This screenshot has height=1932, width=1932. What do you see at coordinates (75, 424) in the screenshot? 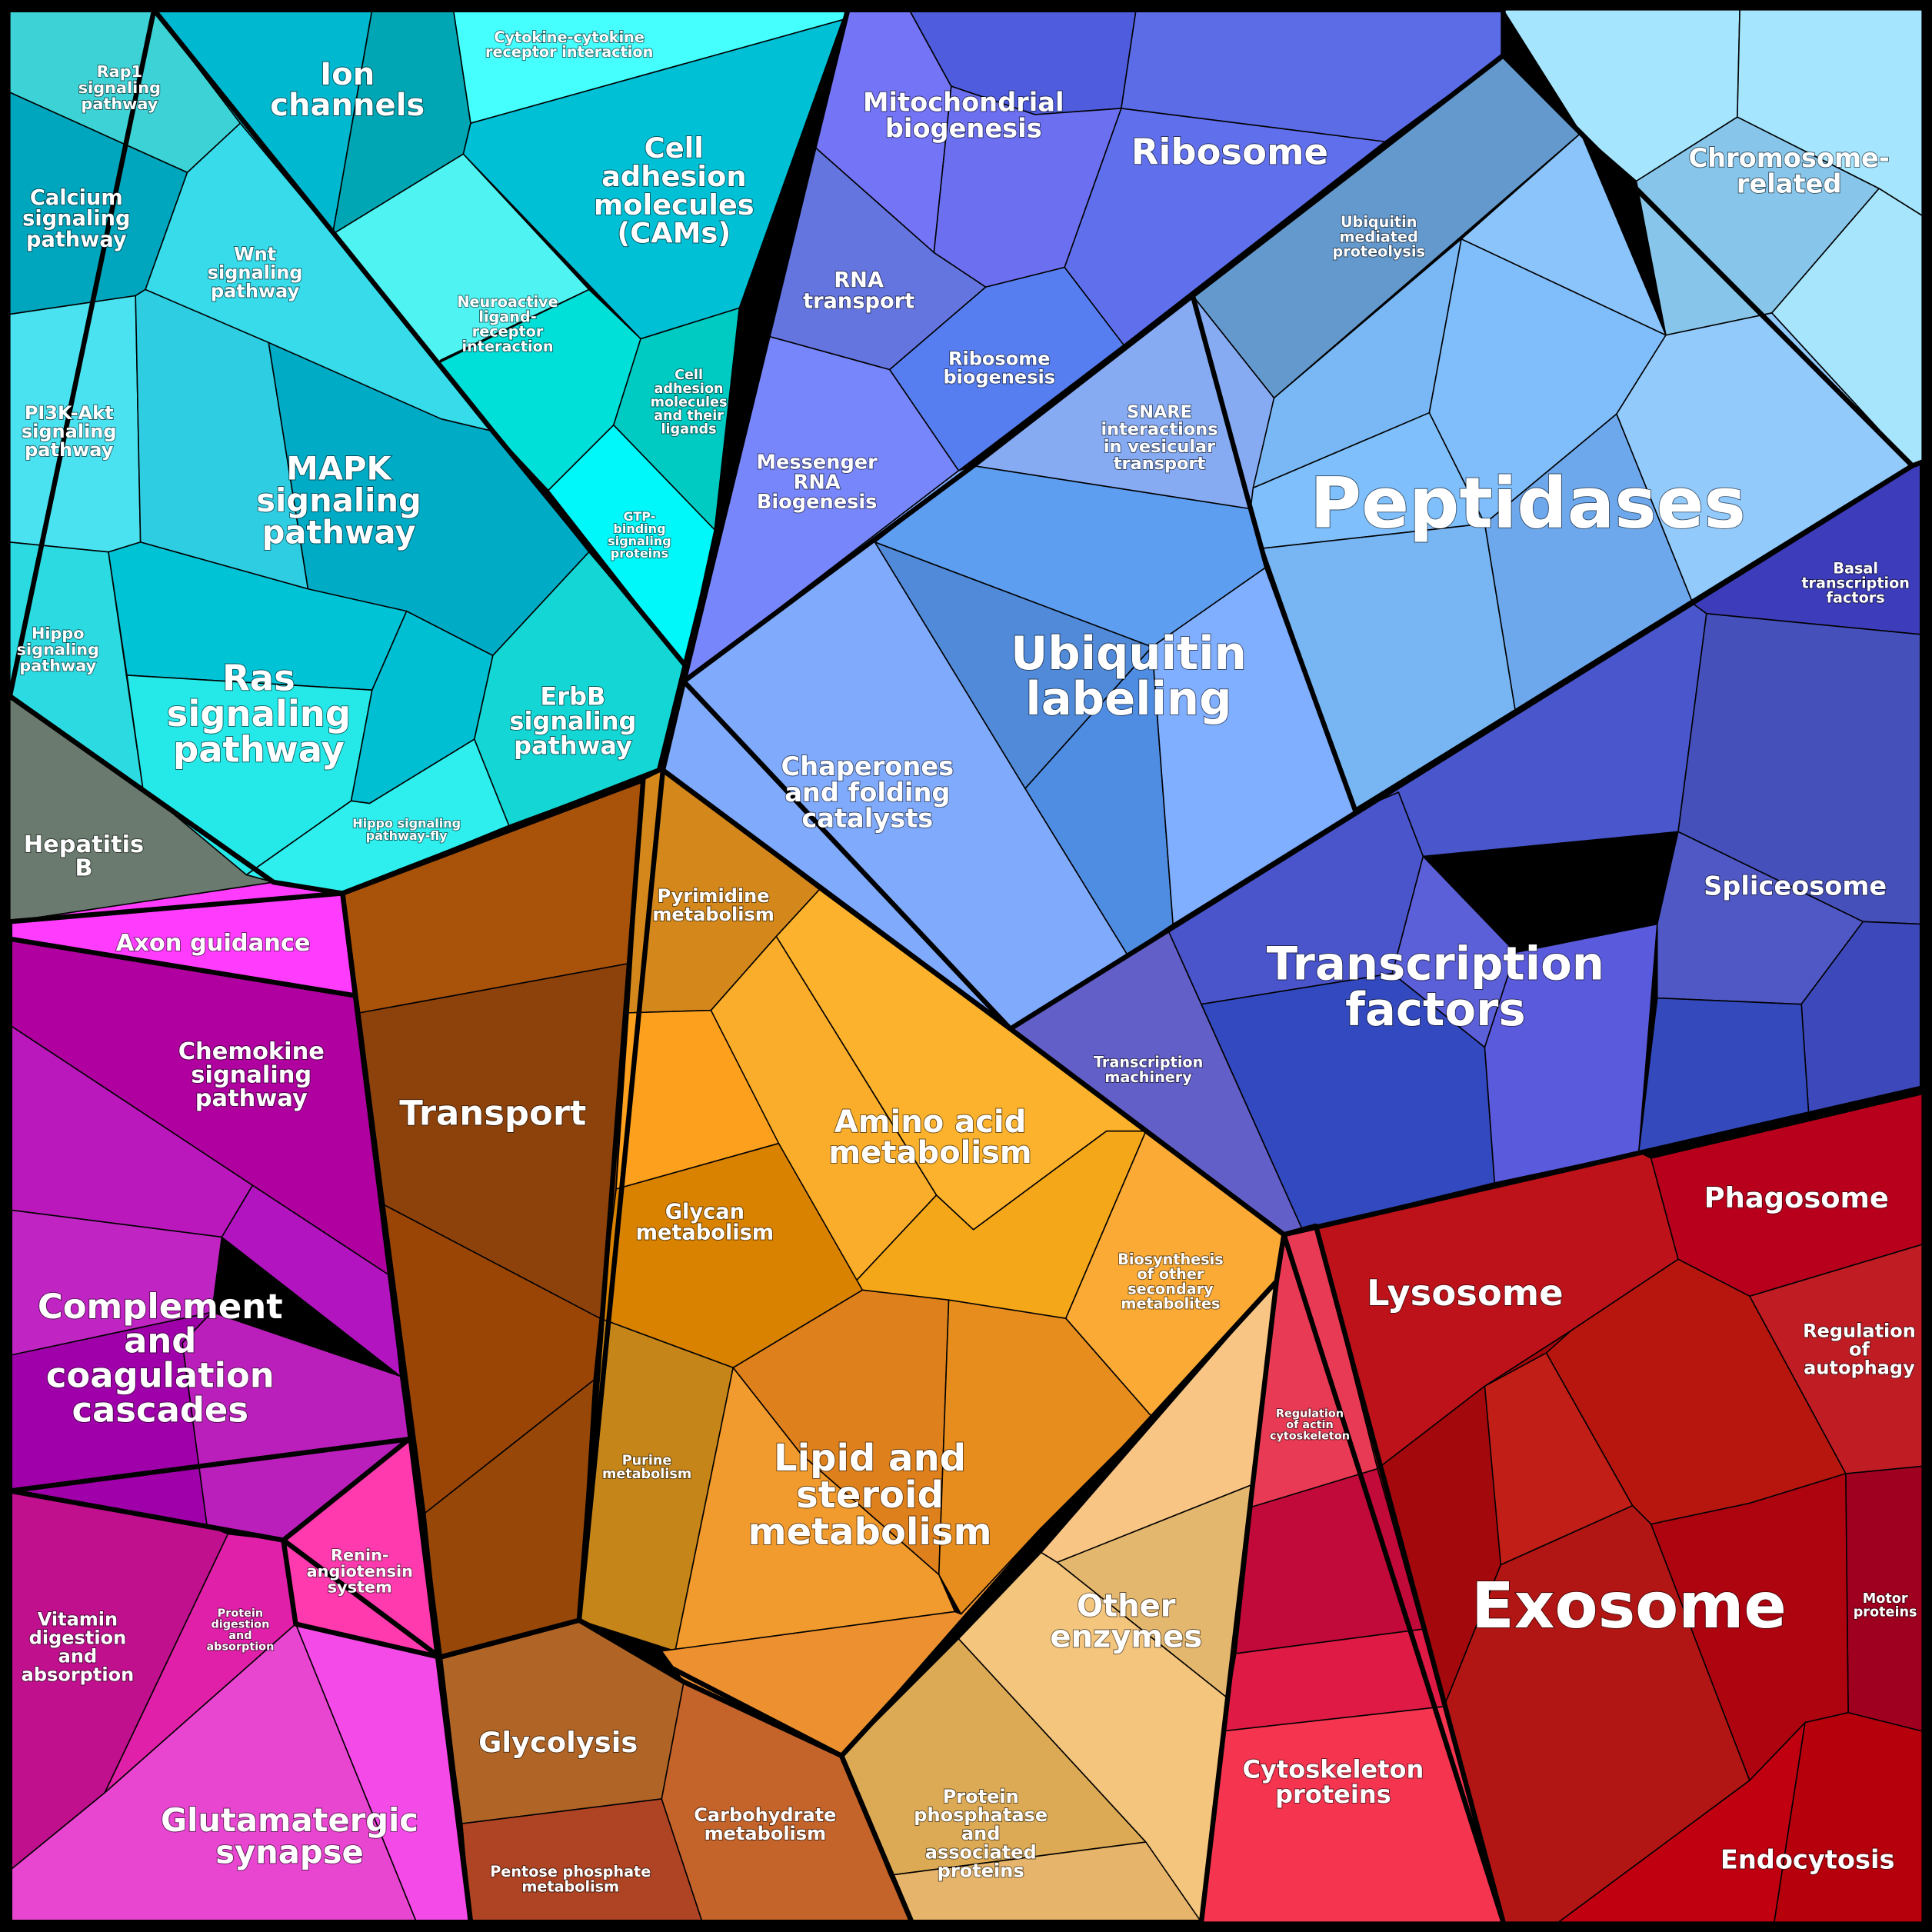
I see `cell-pi3k` at bounding box center [75, 424].